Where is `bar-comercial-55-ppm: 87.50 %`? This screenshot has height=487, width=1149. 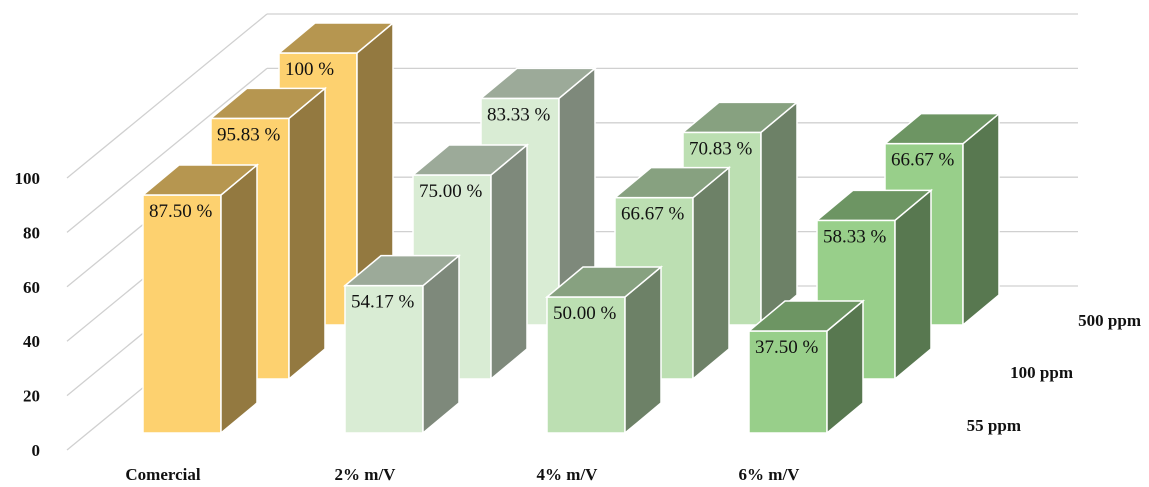
bar-comercial-55-ppm: 87.50 % is located at coordinates (200, 299).